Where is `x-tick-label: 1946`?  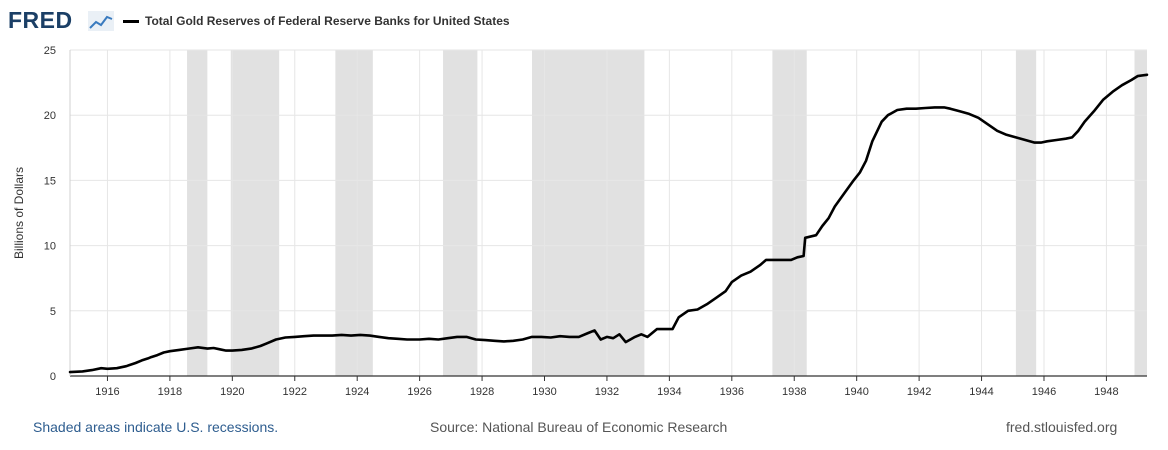 x-tick-label: 1946 is located at coordinates (1044, 392).